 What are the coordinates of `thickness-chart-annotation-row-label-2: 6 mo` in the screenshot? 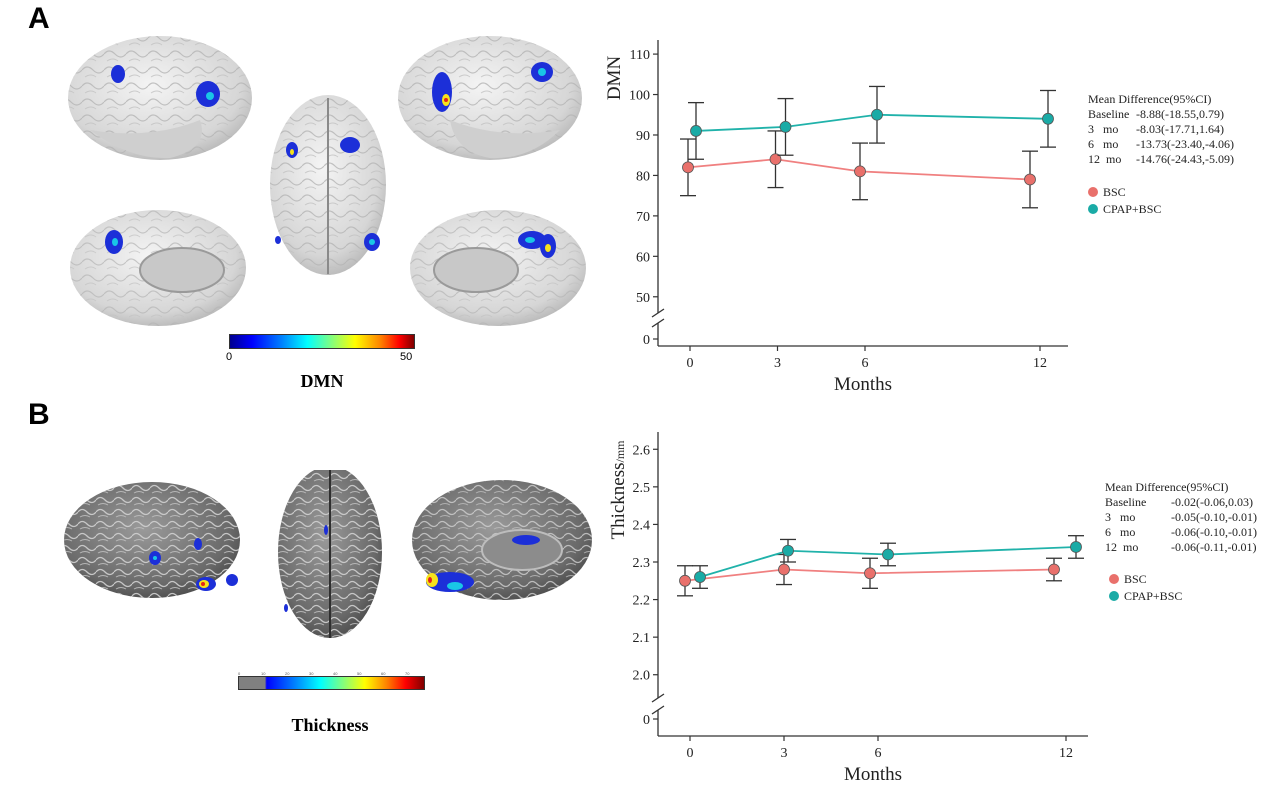 It's located at (1120, 532).